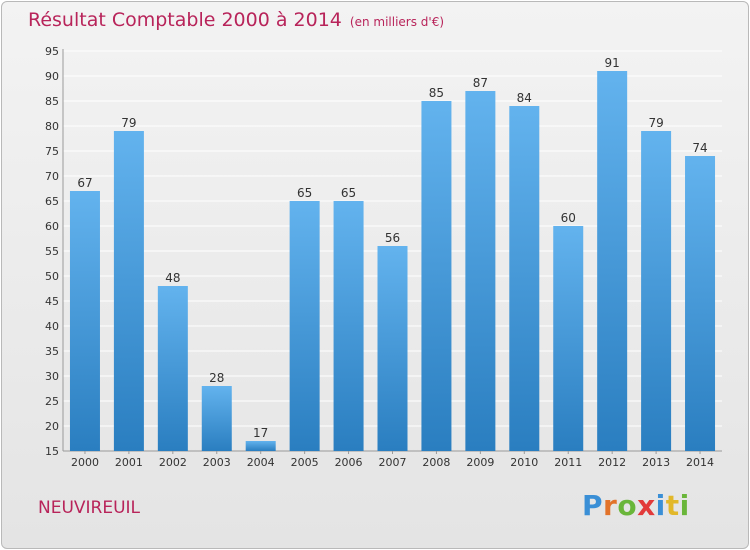 The height and width of the screenshot is (550, 750). Describe the element at coordinates (185, 20) in the screenshot. I see `chart-title-text: Résultat Comptable 2000 à 2014` at that location.